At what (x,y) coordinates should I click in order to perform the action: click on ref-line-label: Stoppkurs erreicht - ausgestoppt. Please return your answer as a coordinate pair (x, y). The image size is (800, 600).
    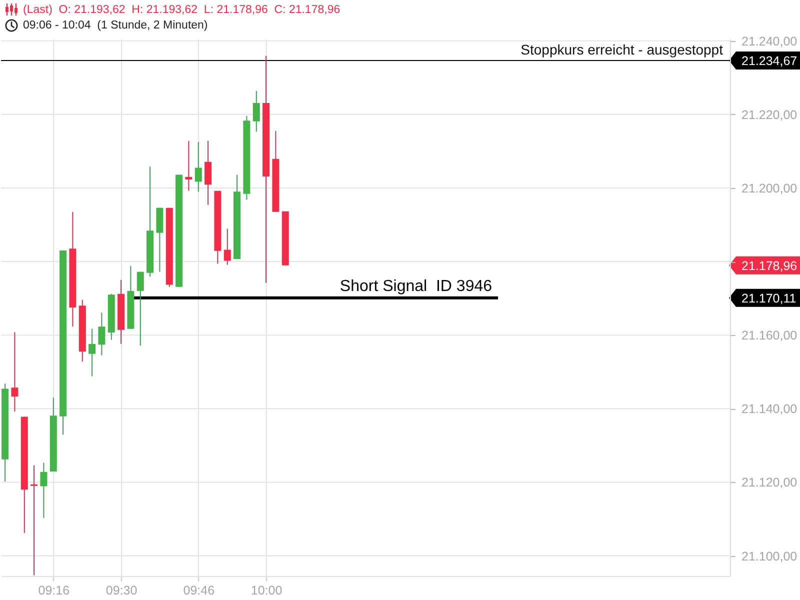
    Looking at the image, I should click on (622, 49).